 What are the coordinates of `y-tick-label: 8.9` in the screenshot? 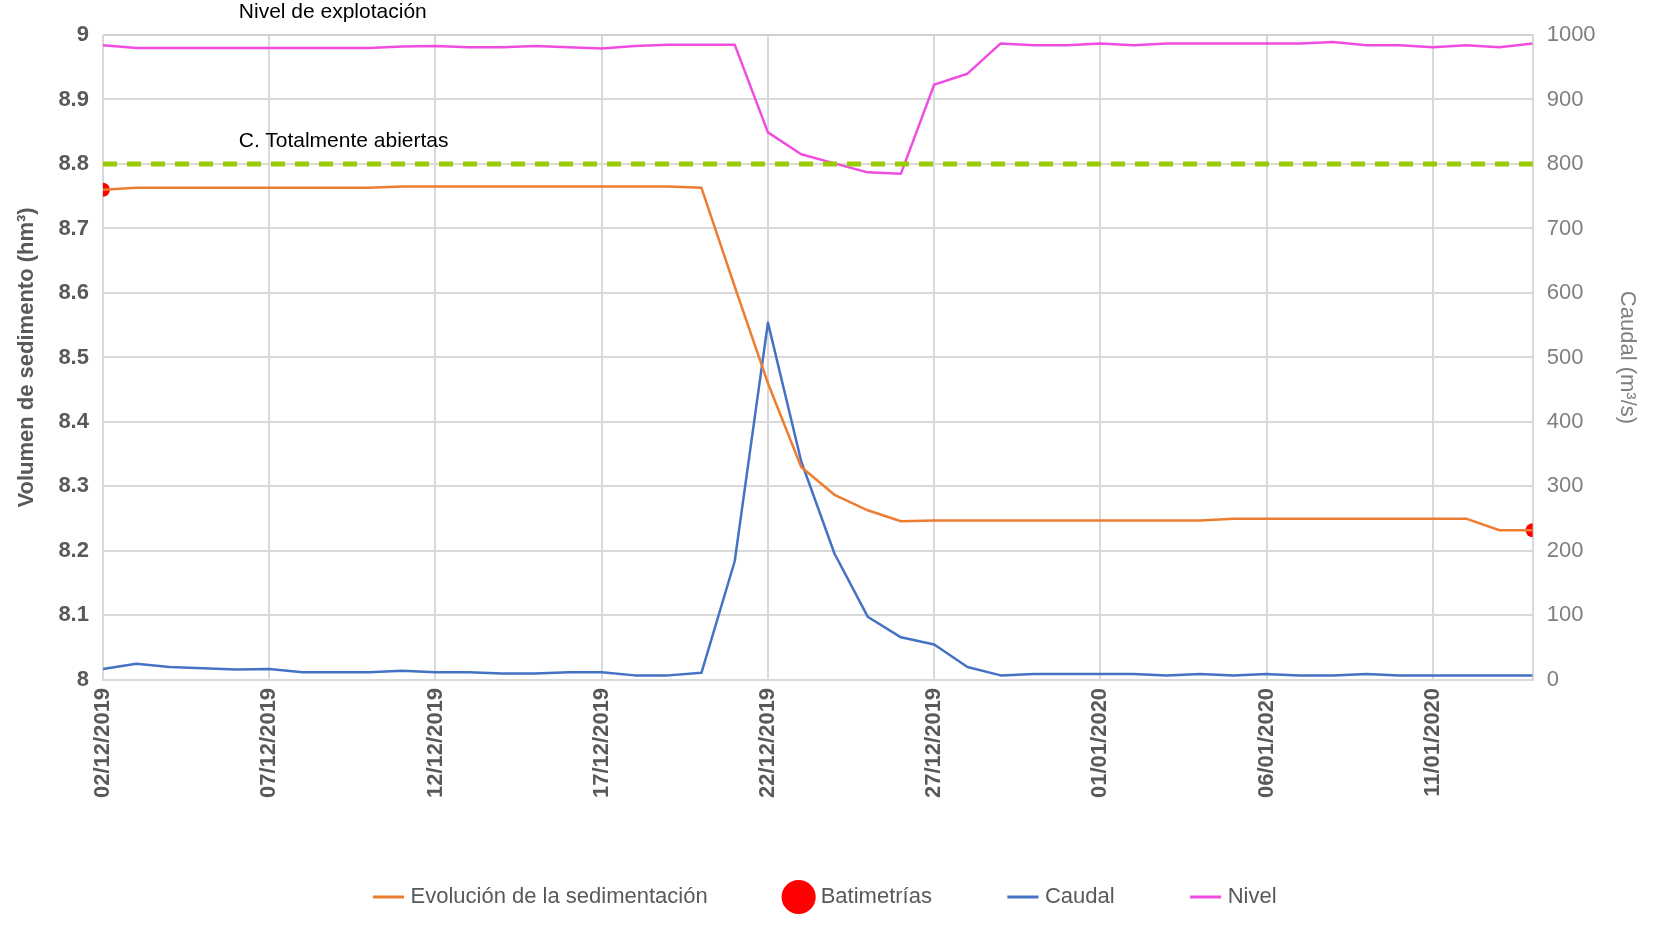 It's located at (73, 98).